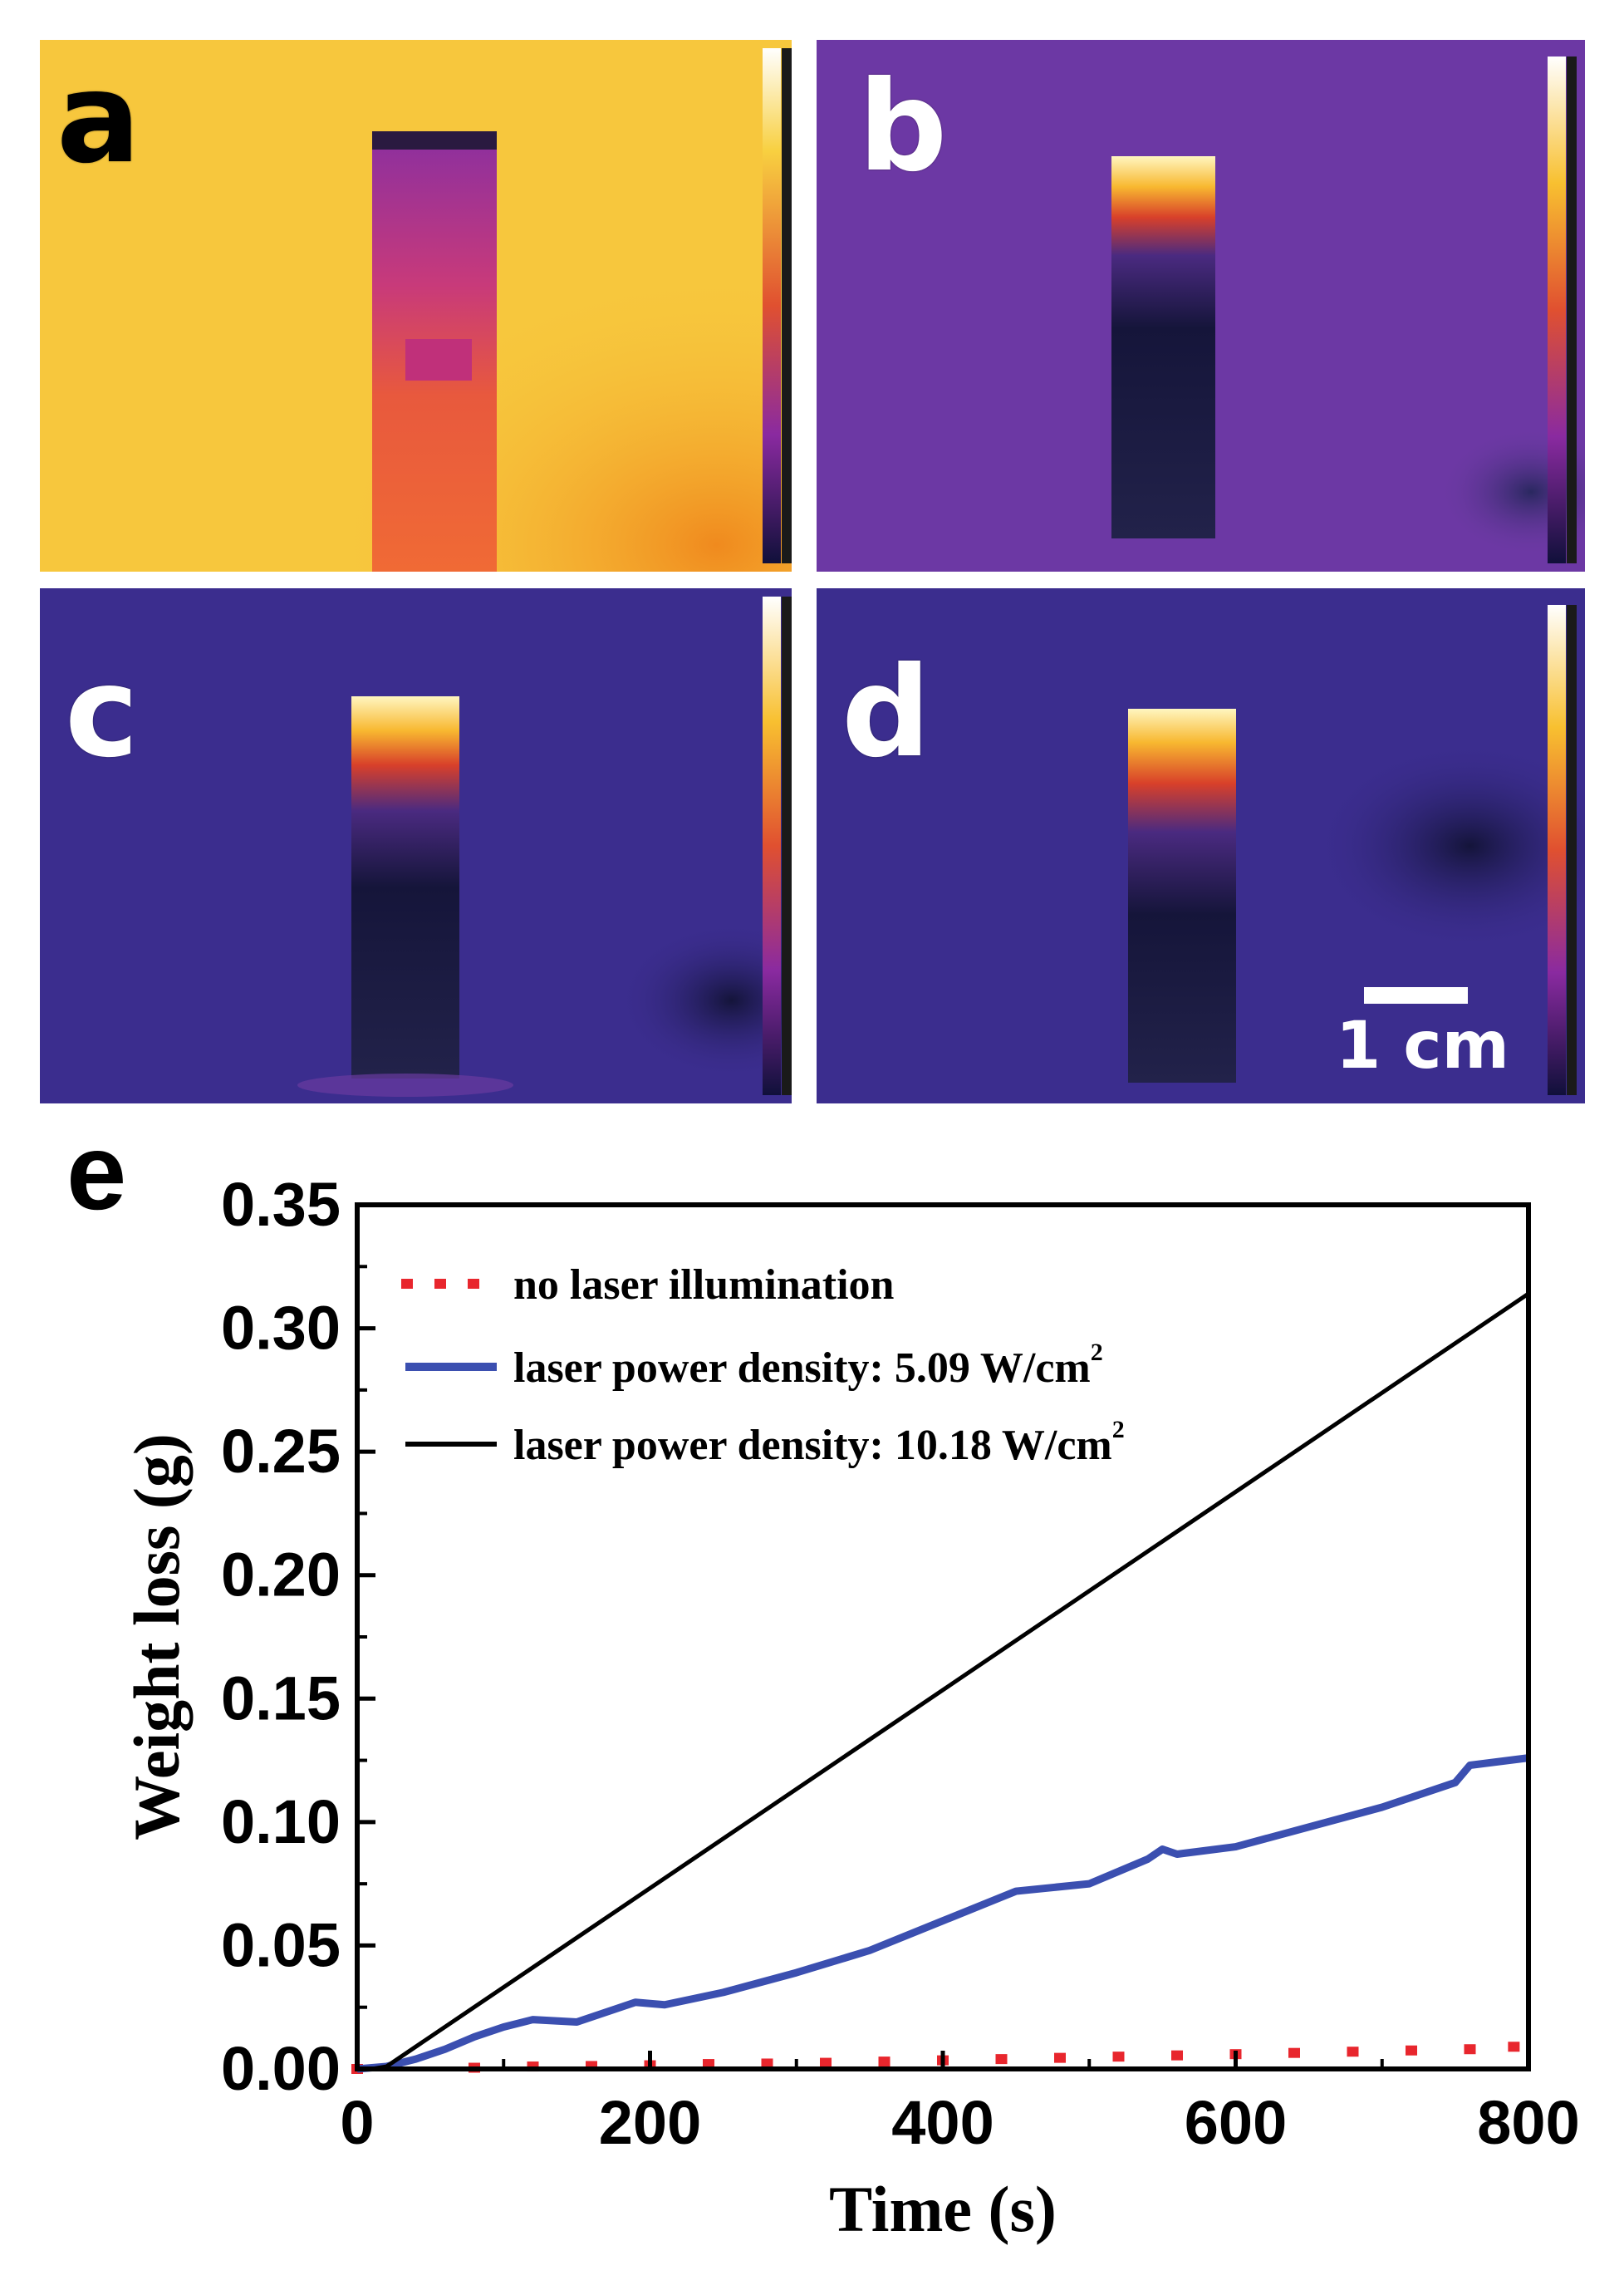  What do you see at coordinates (819, 1442) in the screenshot?
I see `legend-label: laser power density: 10.18 W/cm2` at bounding box center [819, 1442].